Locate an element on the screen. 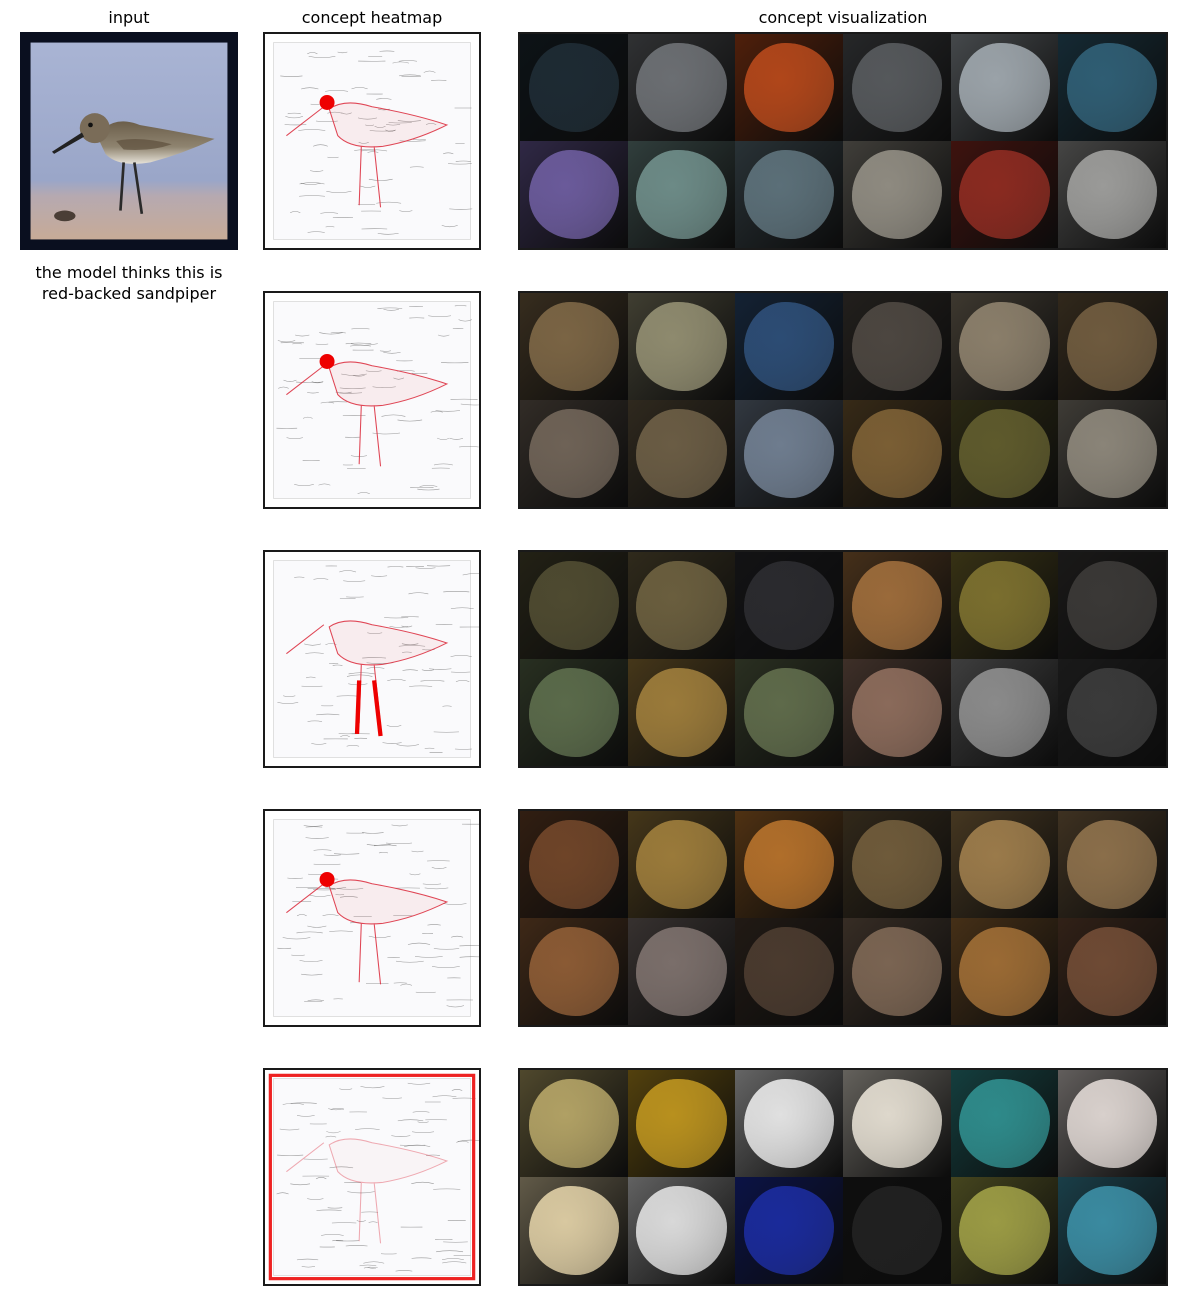 The height and width of the screenshot is (1300, 1200). heatmap-column-header: concept heatmap is located at coordinates (372, 17).